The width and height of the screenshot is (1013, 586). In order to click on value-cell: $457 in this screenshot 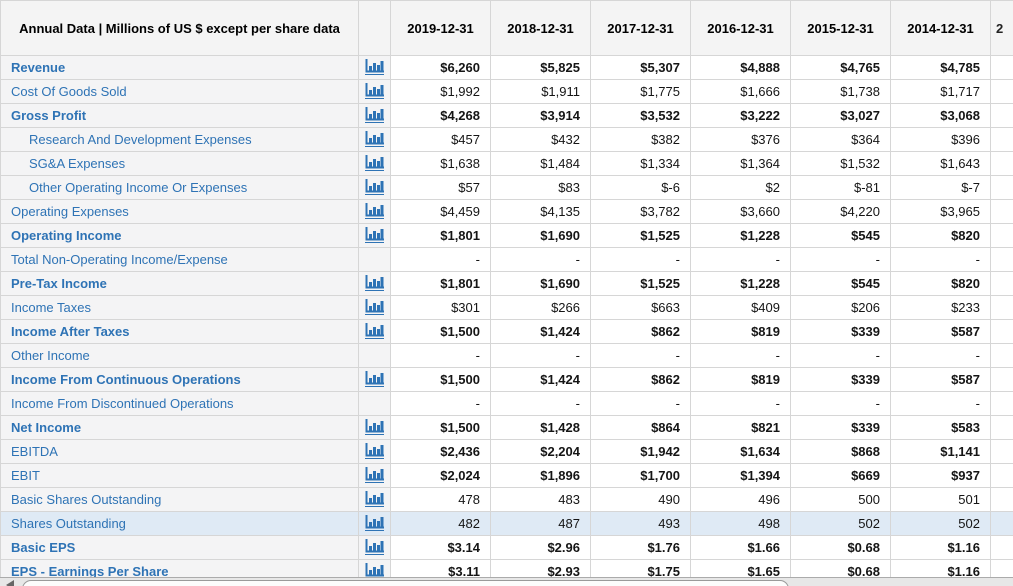, I will do `click(440, 139)`.